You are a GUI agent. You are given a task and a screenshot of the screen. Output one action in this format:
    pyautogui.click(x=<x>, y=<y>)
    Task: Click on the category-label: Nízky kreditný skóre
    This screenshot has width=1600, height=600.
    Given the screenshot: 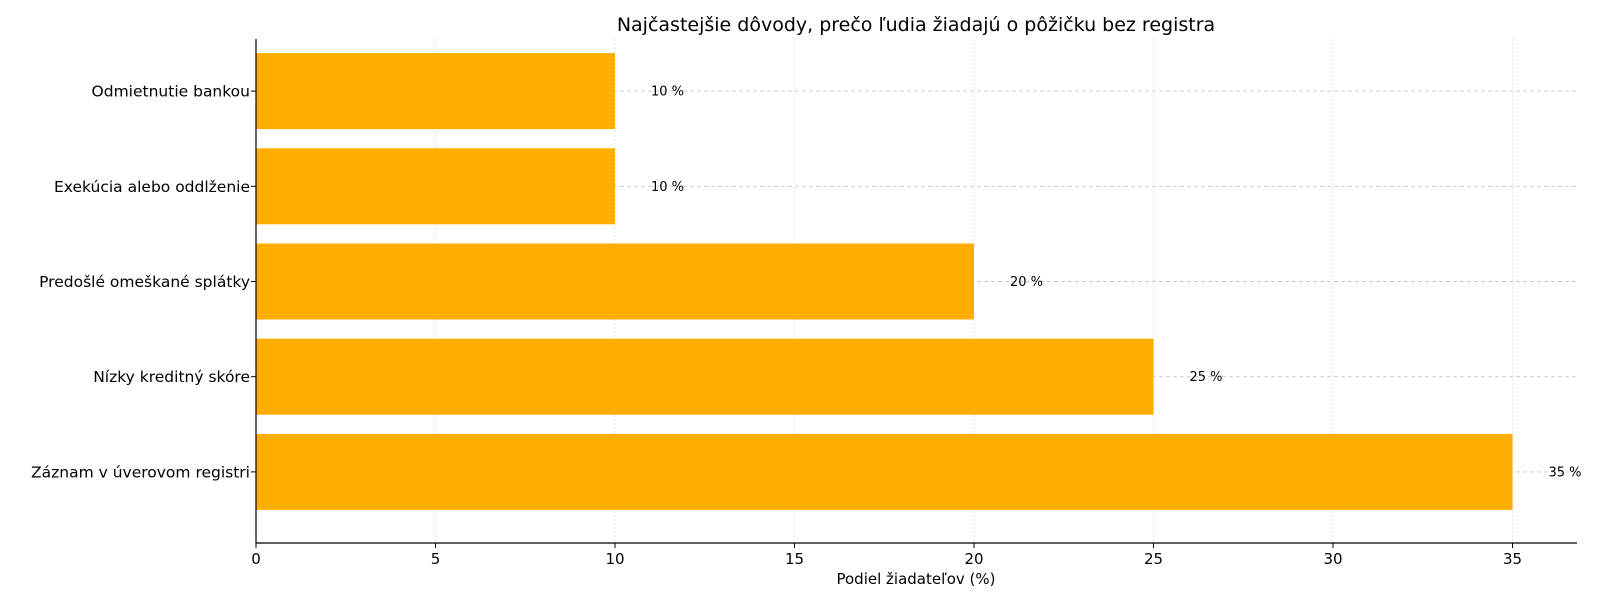 What is the action you would take?
    pyautogui.click(x=171, y=377)
    